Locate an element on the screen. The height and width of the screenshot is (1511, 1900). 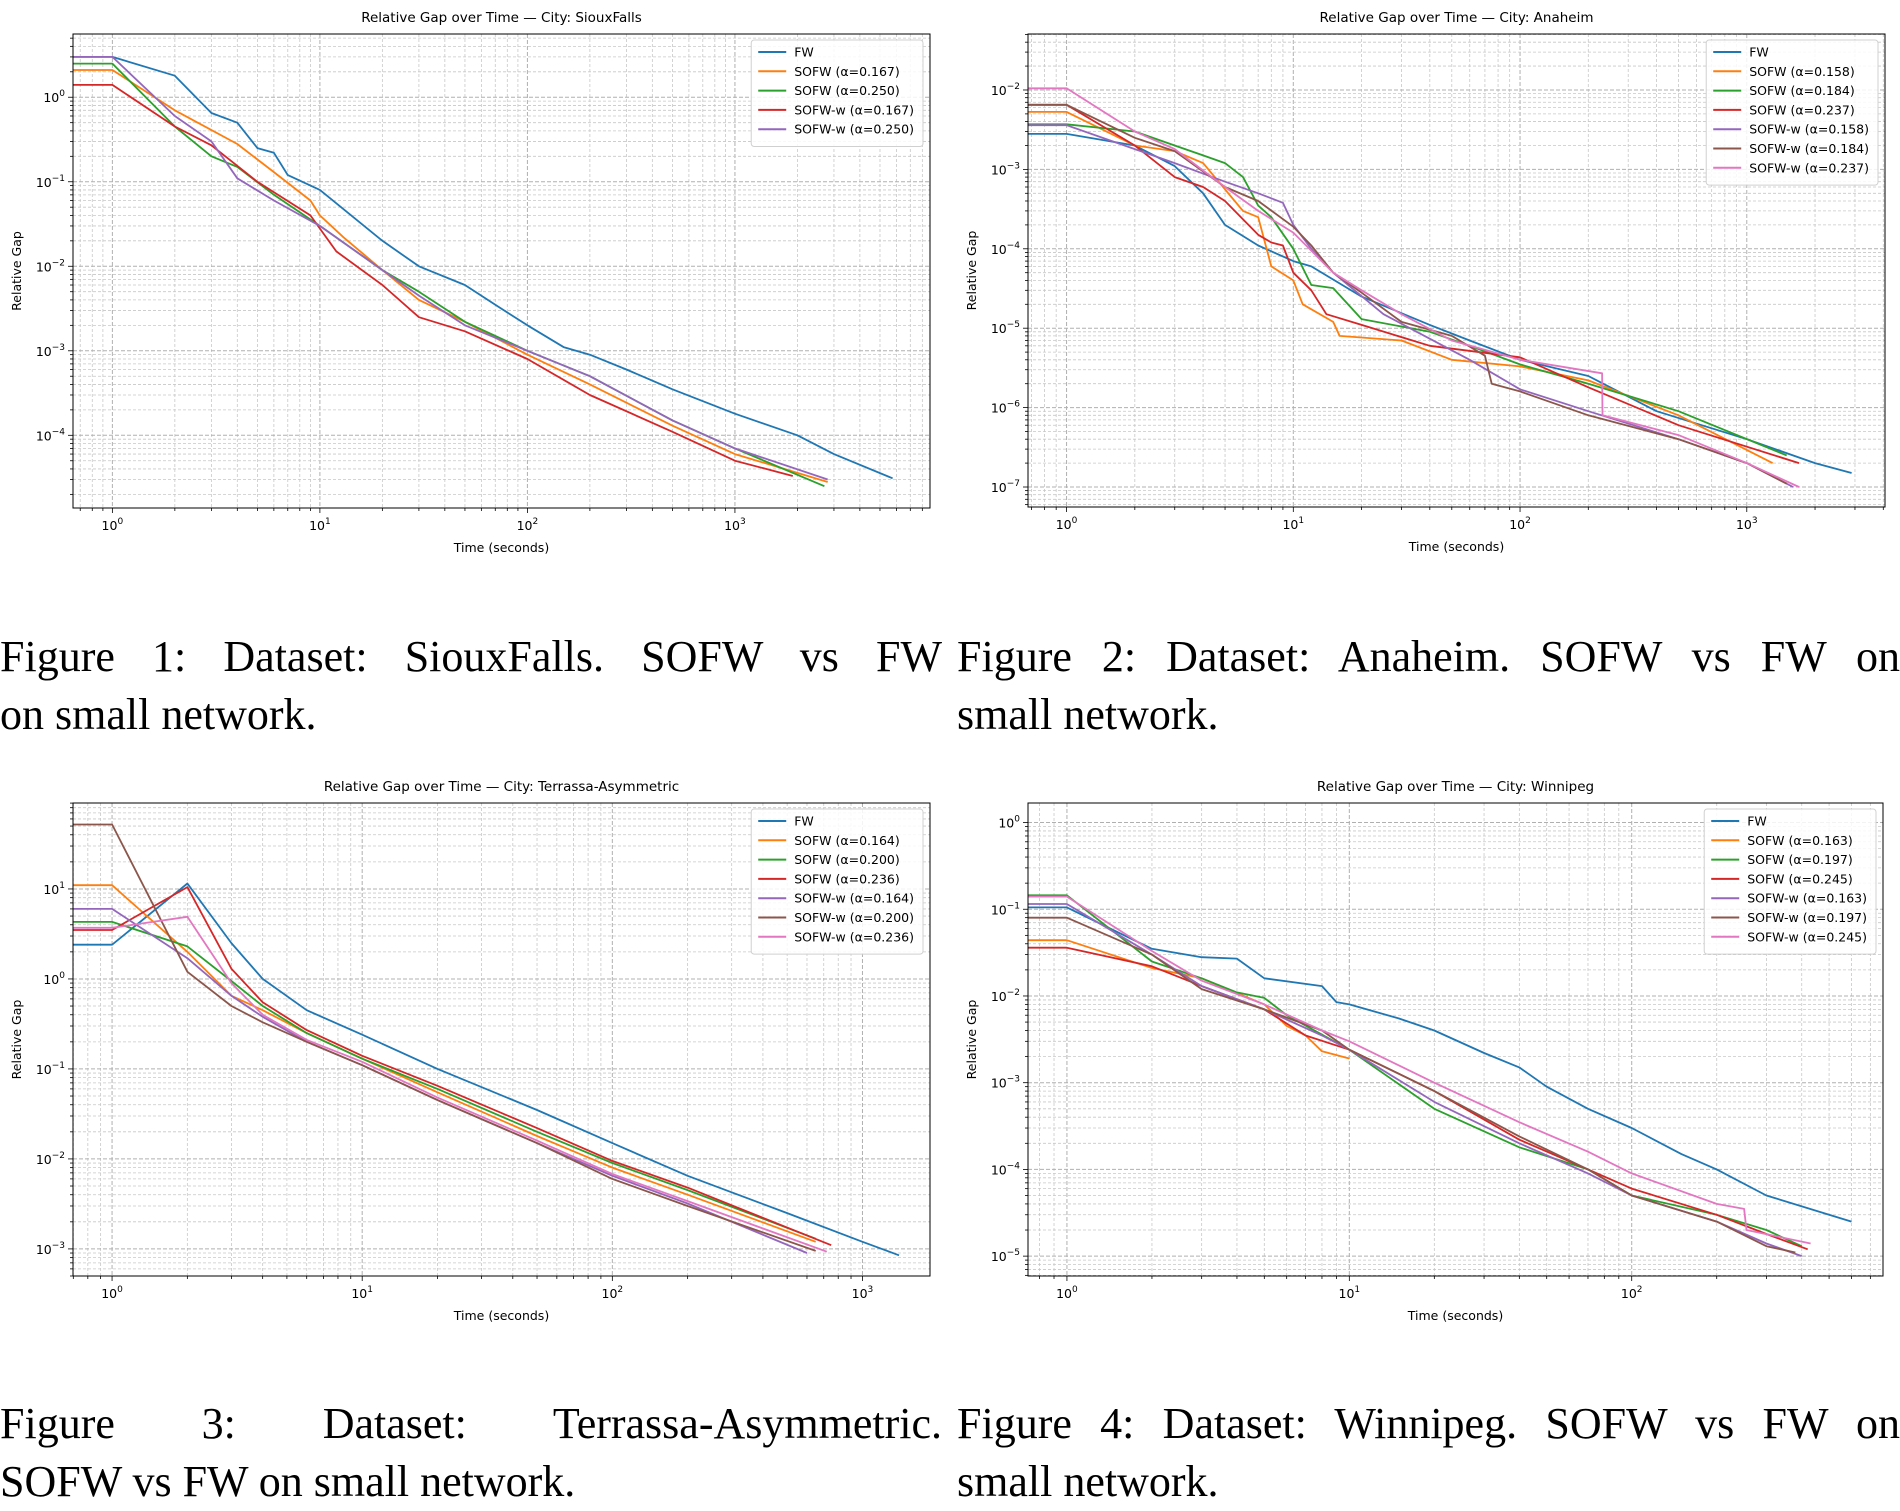
series-line-sofw-0-167- is located at coordinates (450, 276).